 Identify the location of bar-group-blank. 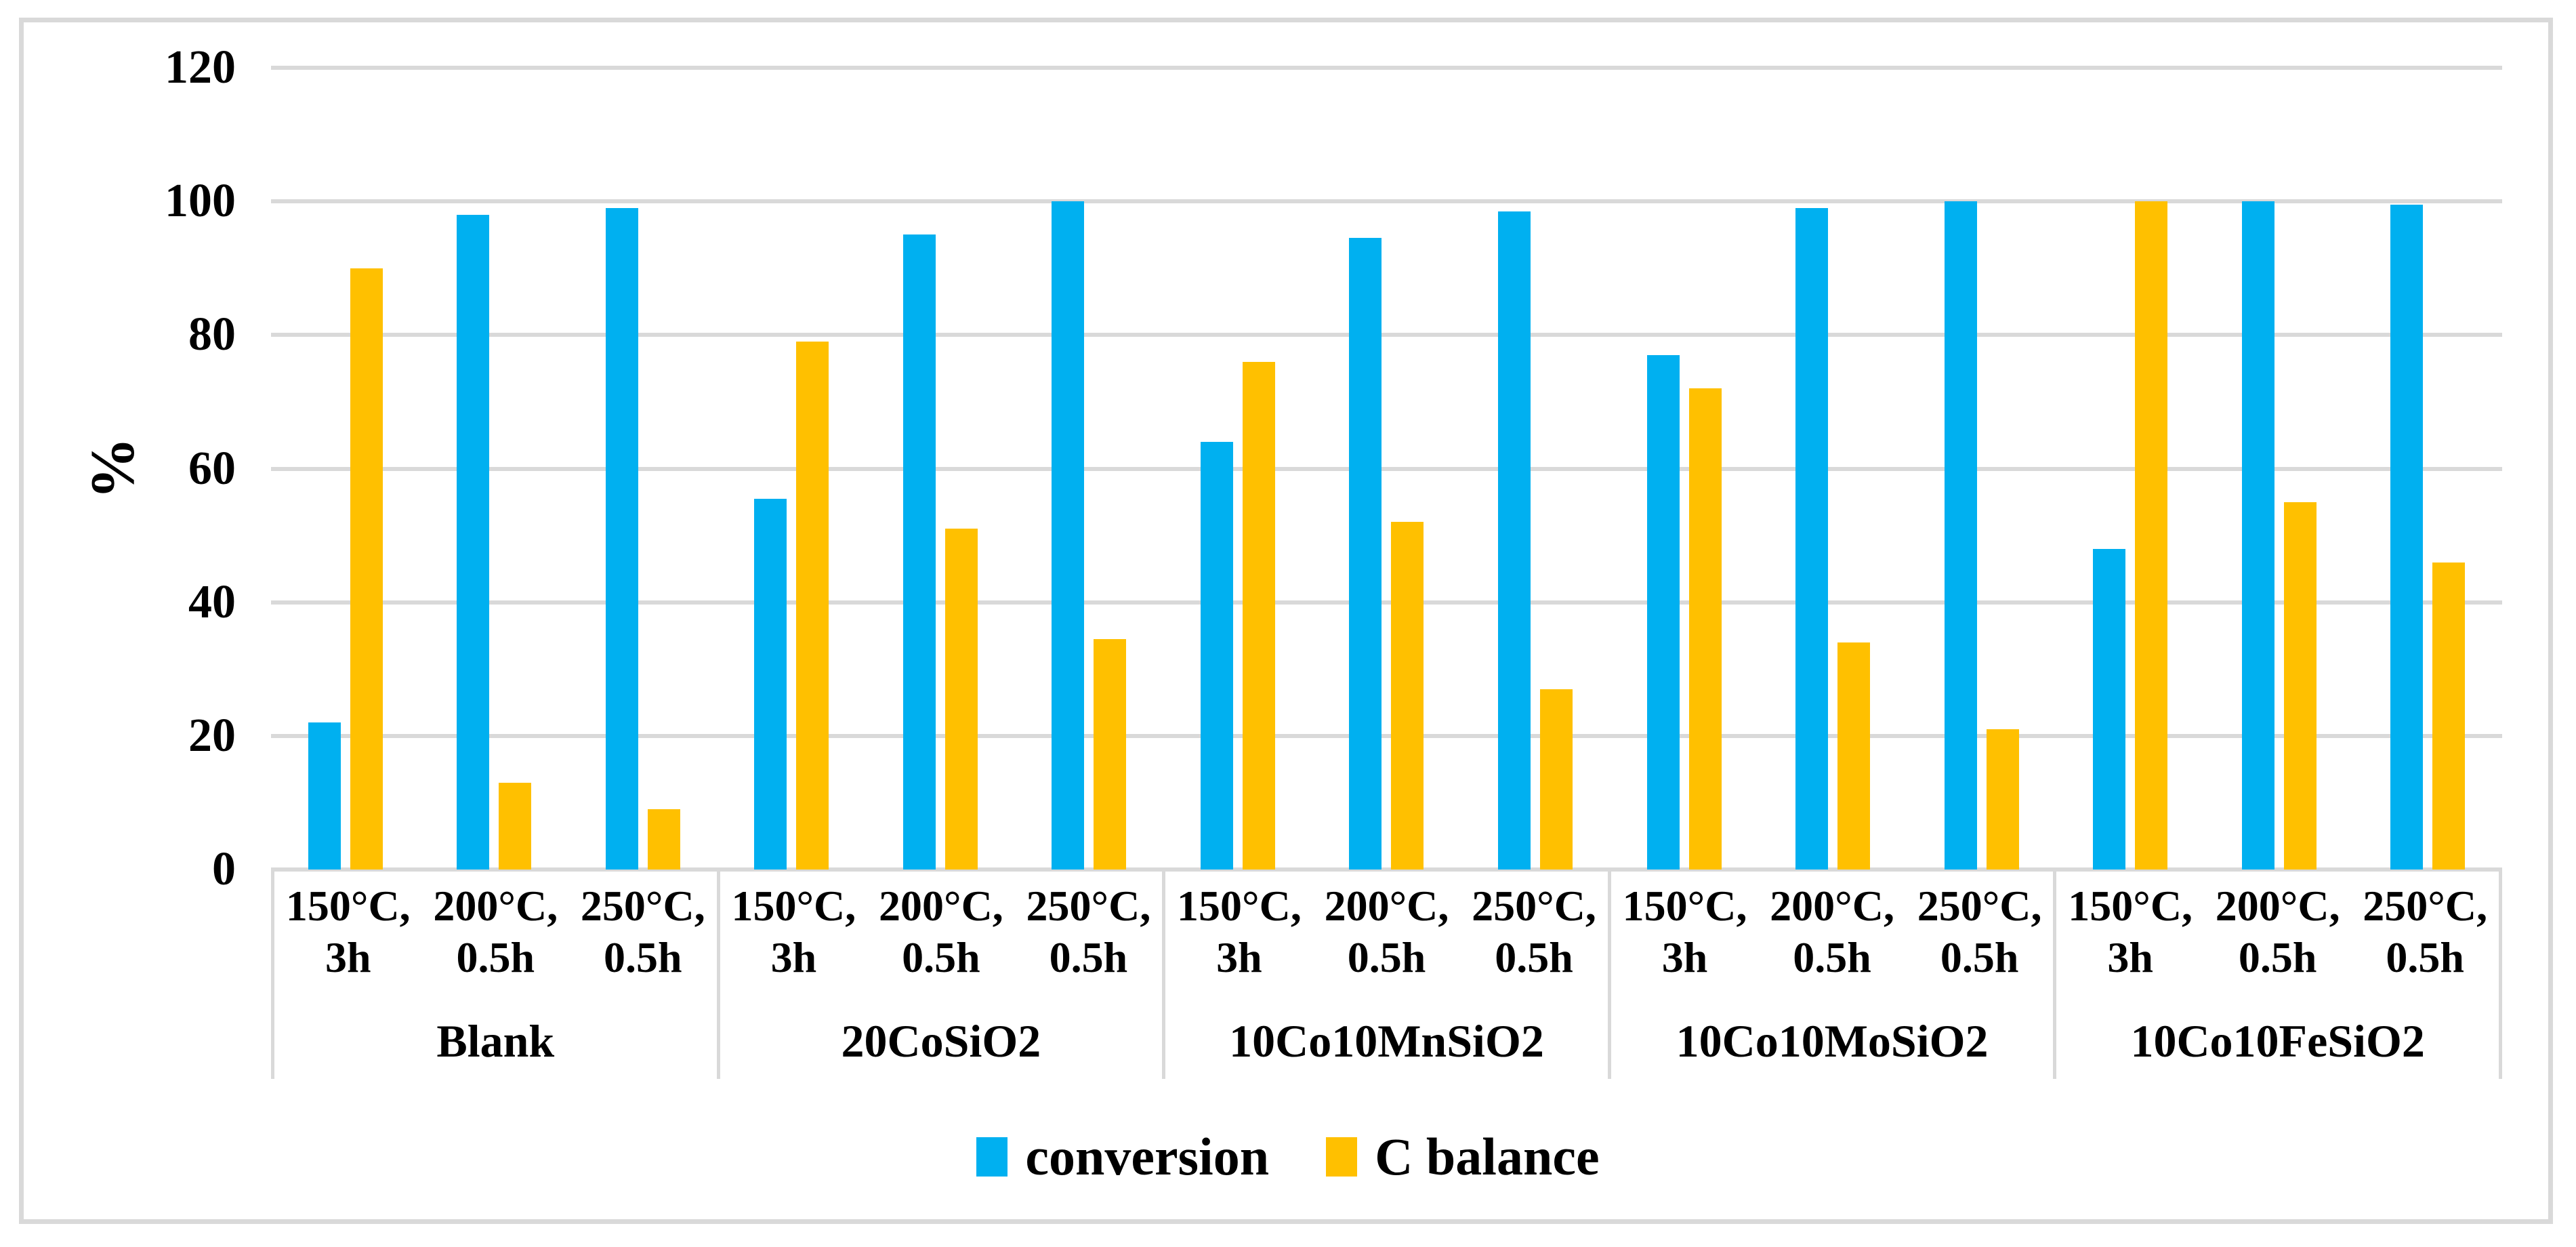
(494, 469).